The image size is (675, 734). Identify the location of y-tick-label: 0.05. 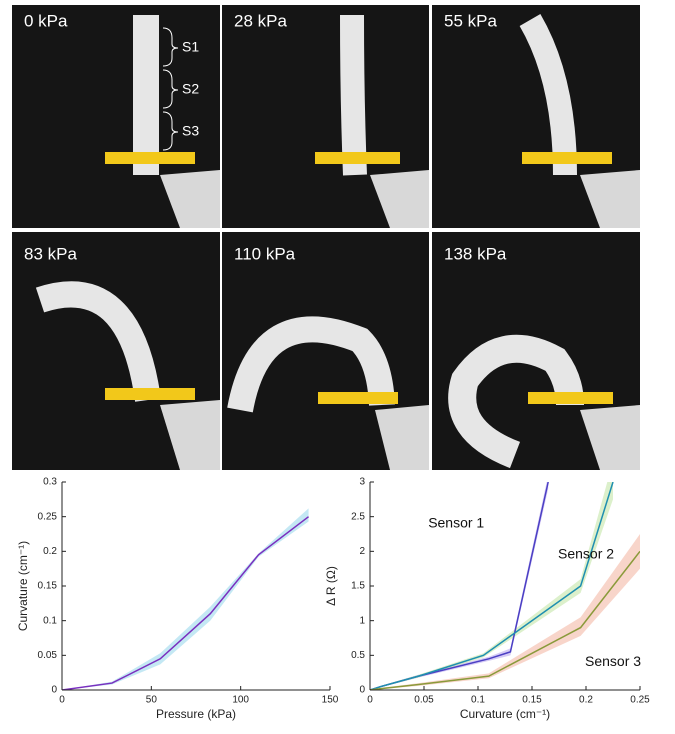
(48, 655).